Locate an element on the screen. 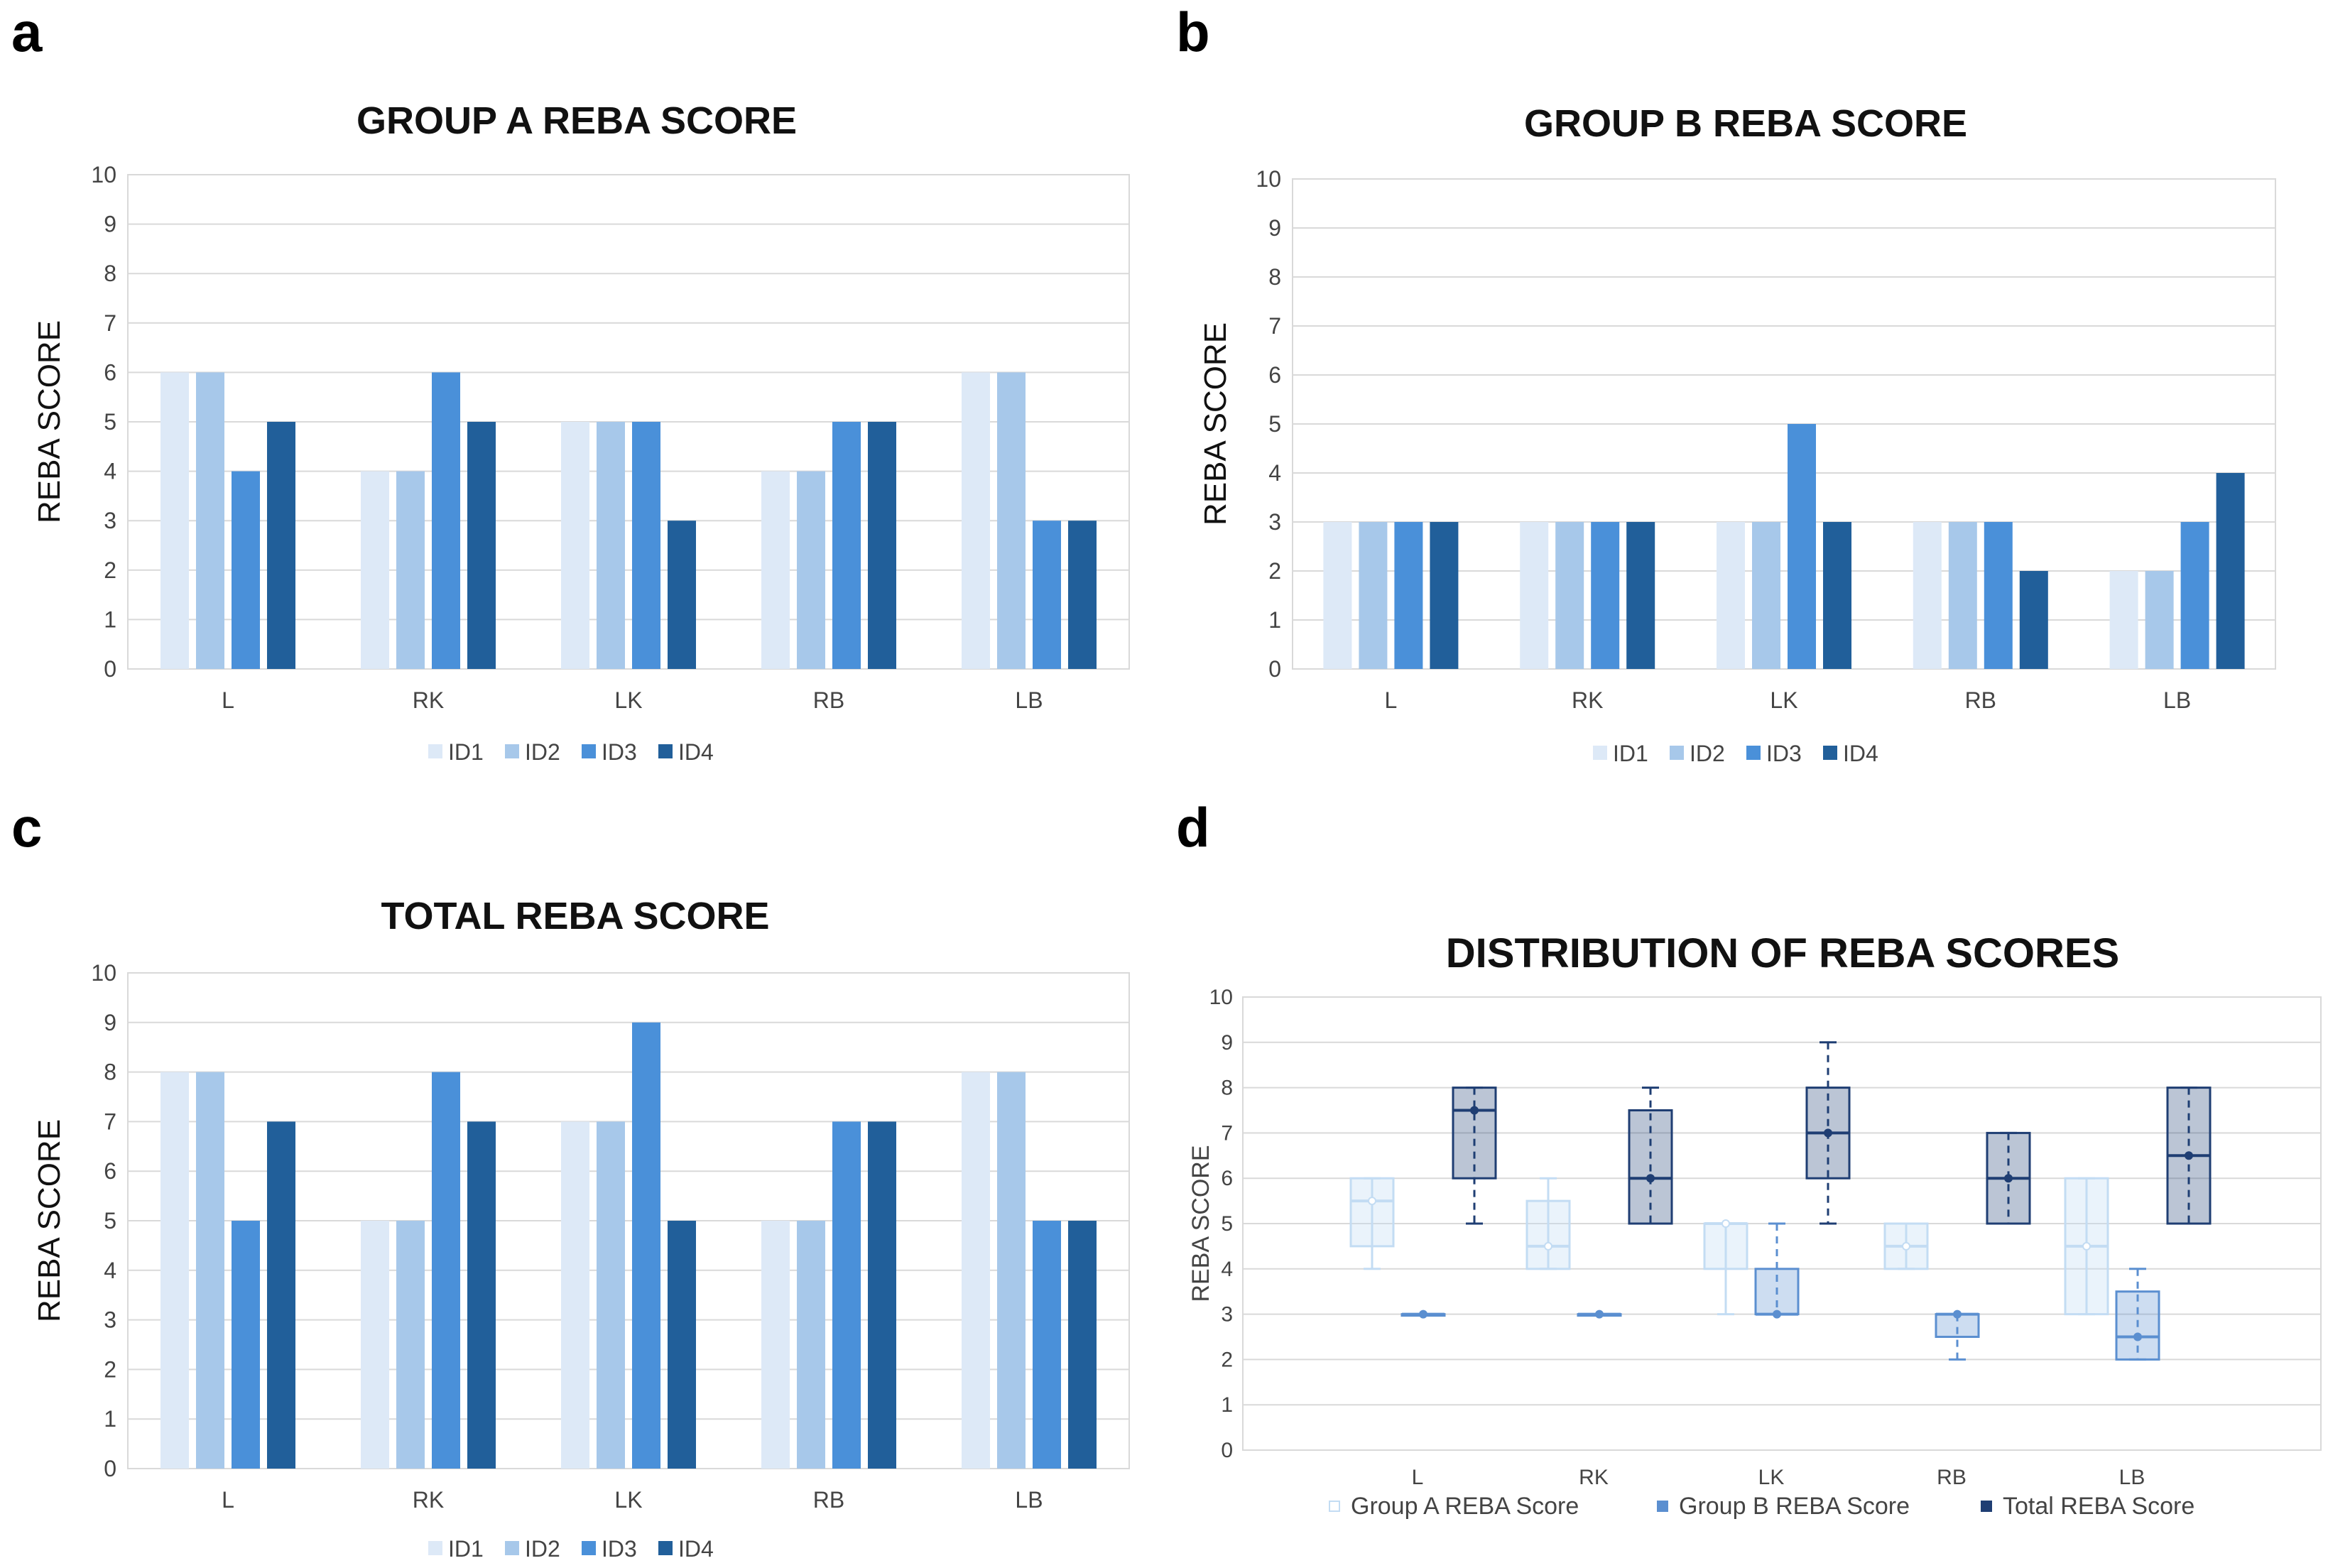 The width and height of the screenshot is (2328, 1568). panel-letter-d: d is located at coordinates (1193, 828).